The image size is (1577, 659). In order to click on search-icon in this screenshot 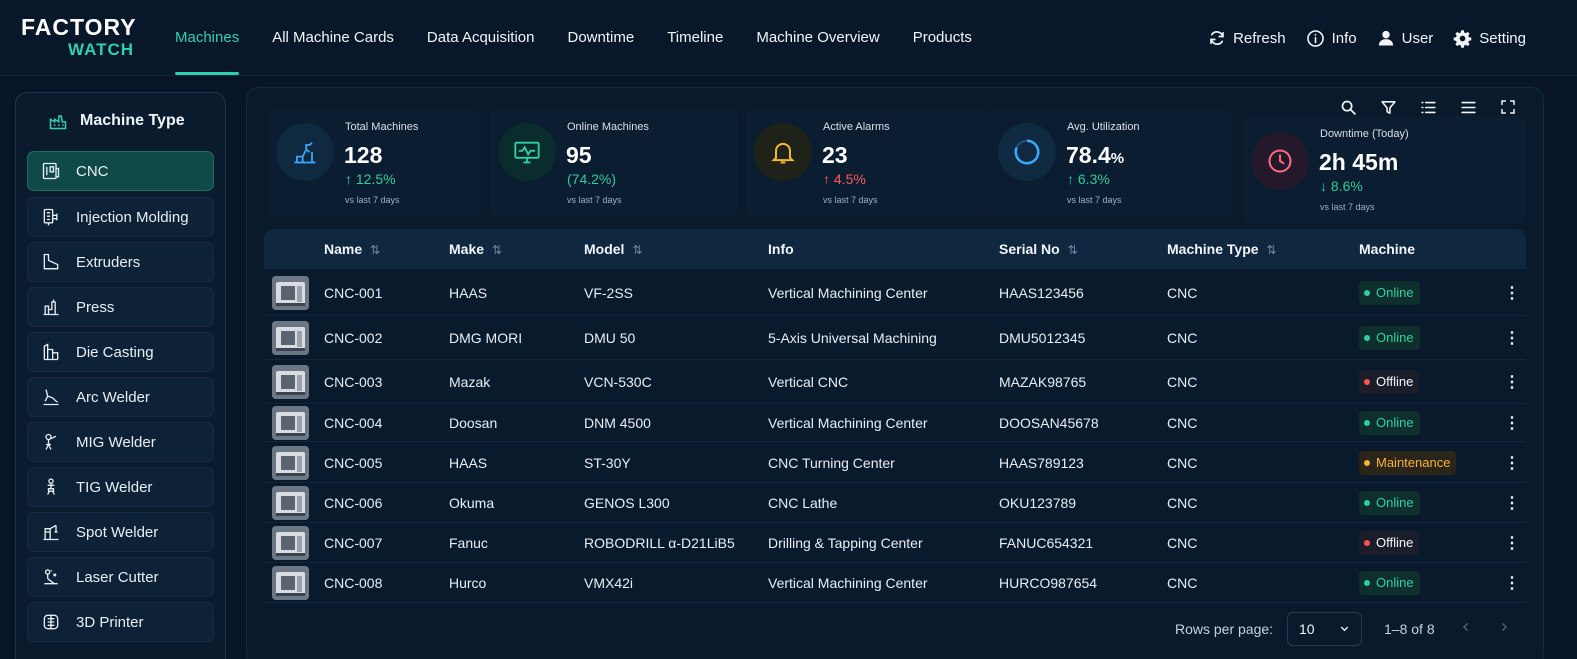, I will do `click(1348, 107)`.